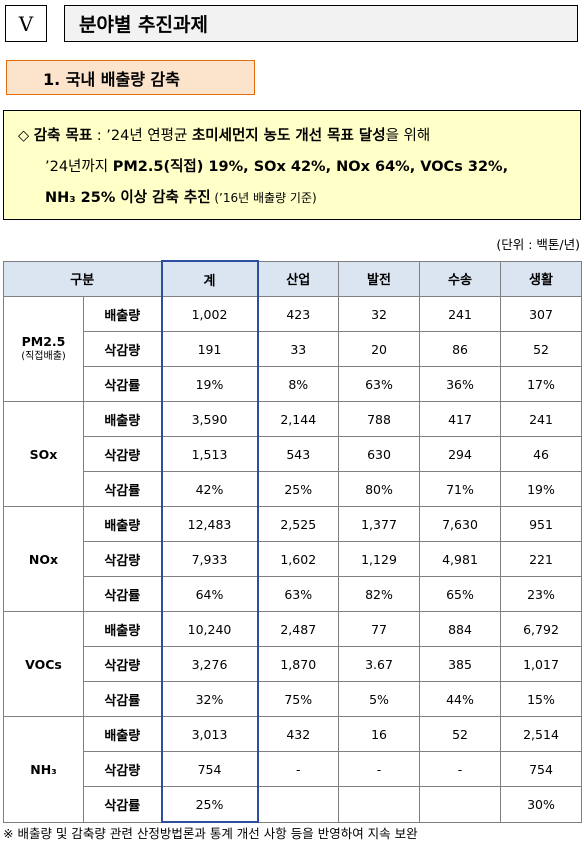  What do you see at coordinates (209, 454) in the screenshot?
I see `cell-total: 1,513` at bounding box center [209, 454].